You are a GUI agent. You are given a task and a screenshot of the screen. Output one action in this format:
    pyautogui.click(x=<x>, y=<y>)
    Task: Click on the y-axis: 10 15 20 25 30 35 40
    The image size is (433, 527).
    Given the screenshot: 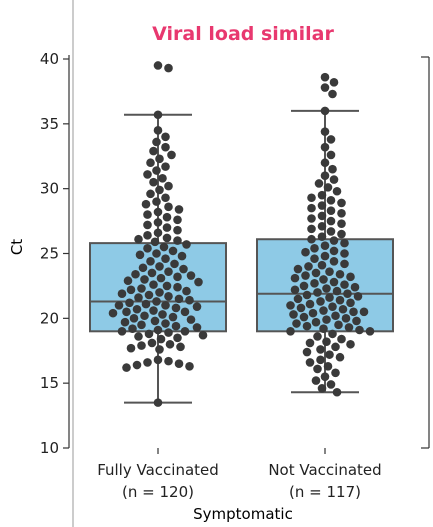 What is the action you would take?
    pyautogui.click(x=54, y=253)
    